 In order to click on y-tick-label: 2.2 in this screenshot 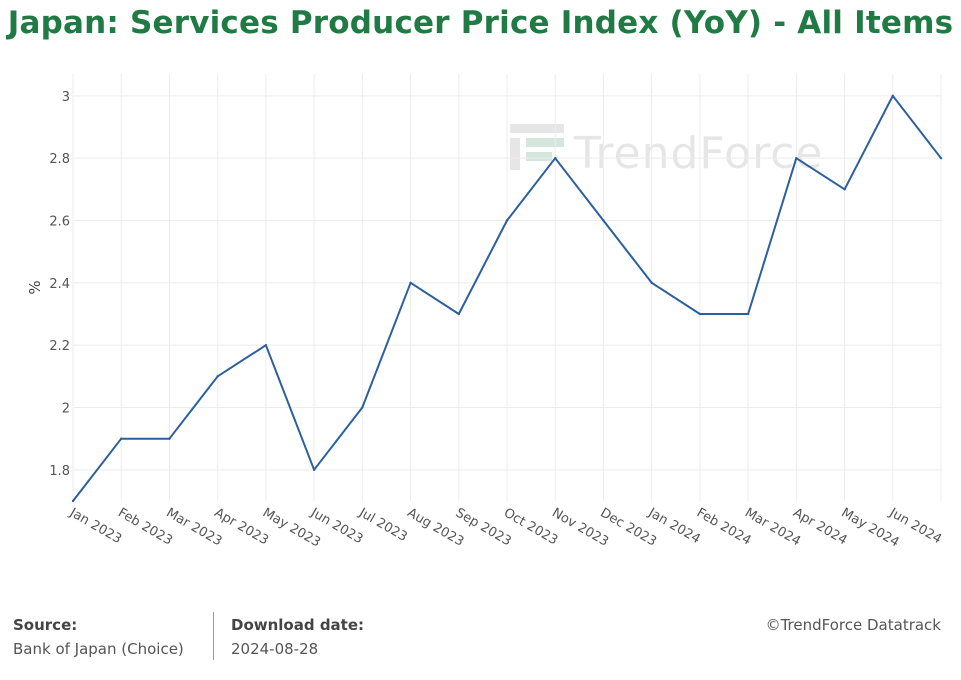, I will do `click(59, 346)`.